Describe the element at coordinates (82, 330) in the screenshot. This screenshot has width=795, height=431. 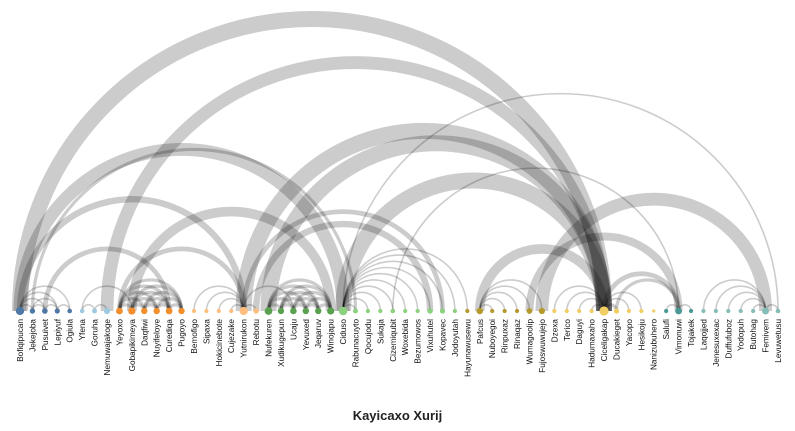
I see `node-label: Yfena` at that location.